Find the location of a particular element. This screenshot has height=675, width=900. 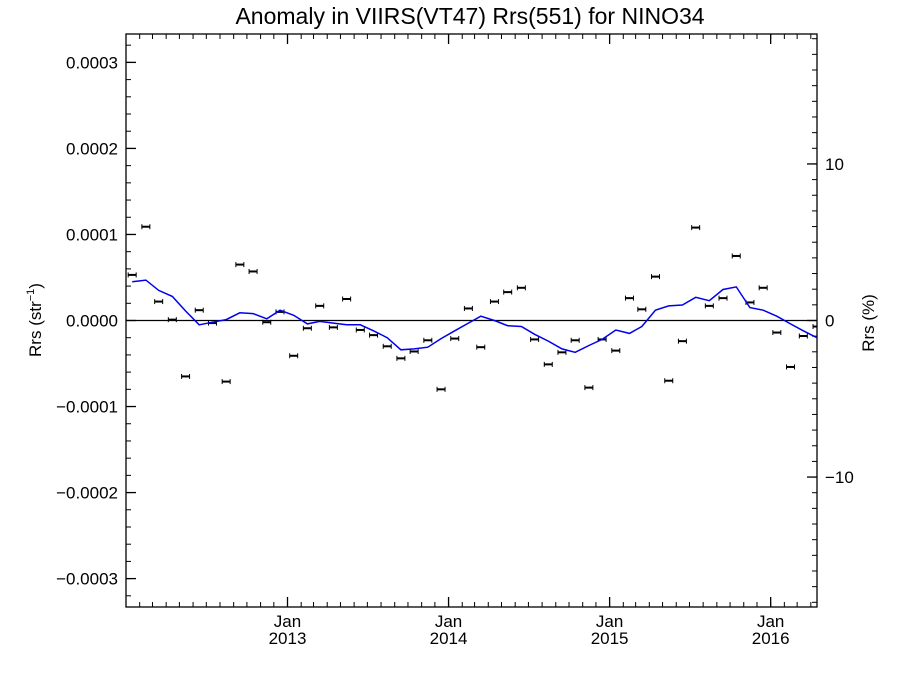

x-tick-year-label: 2016 is located at coordinates (771, 638).